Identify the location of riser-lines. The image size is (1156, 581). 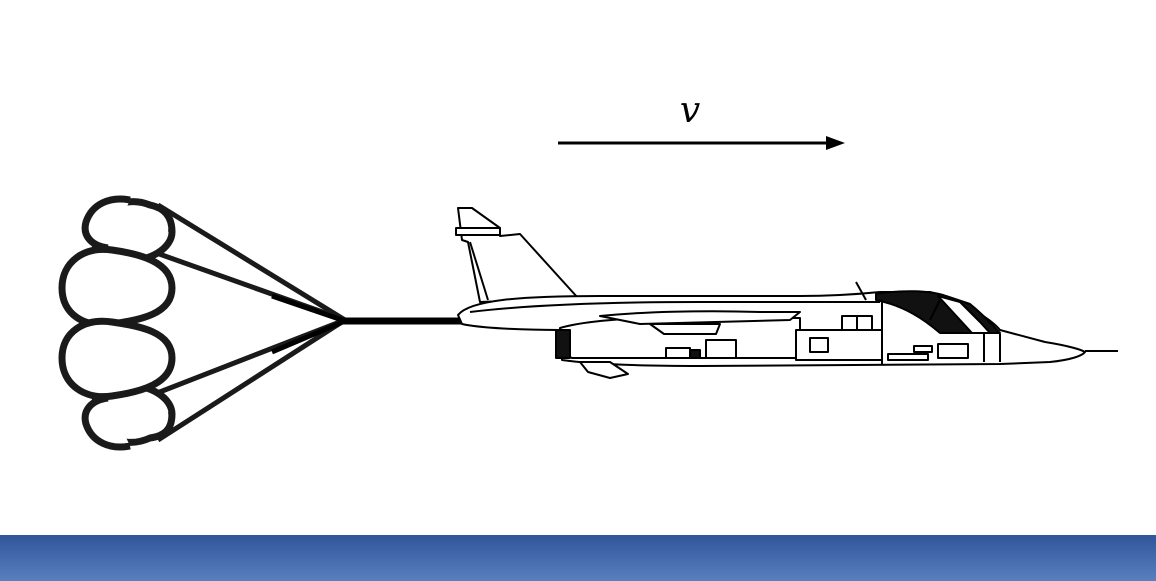
(308, 324).